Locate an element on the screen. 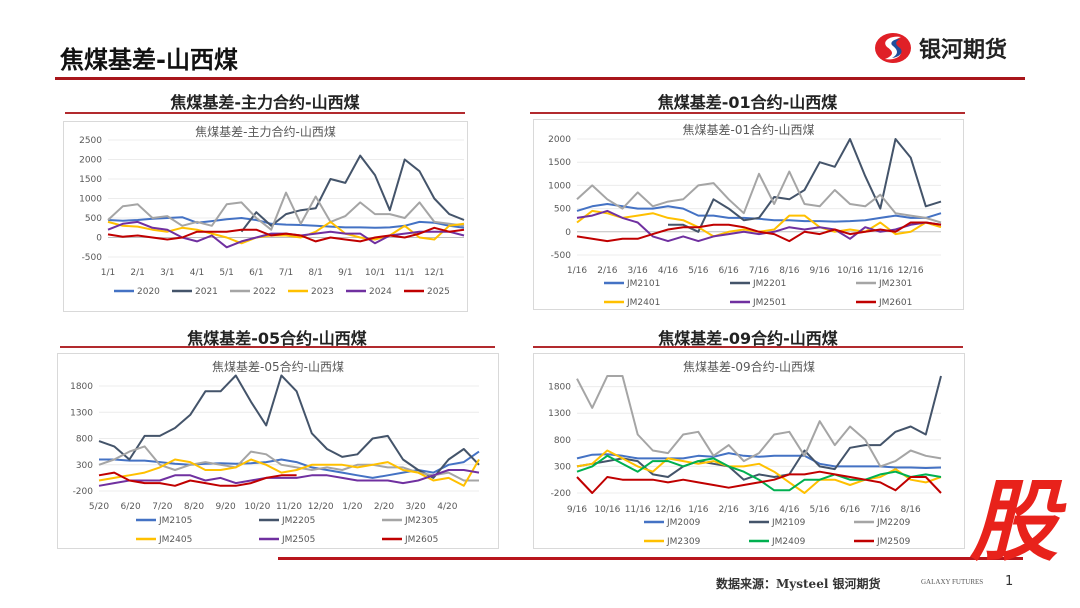  series-line-JM2109 is located at coordinates (759, 428).